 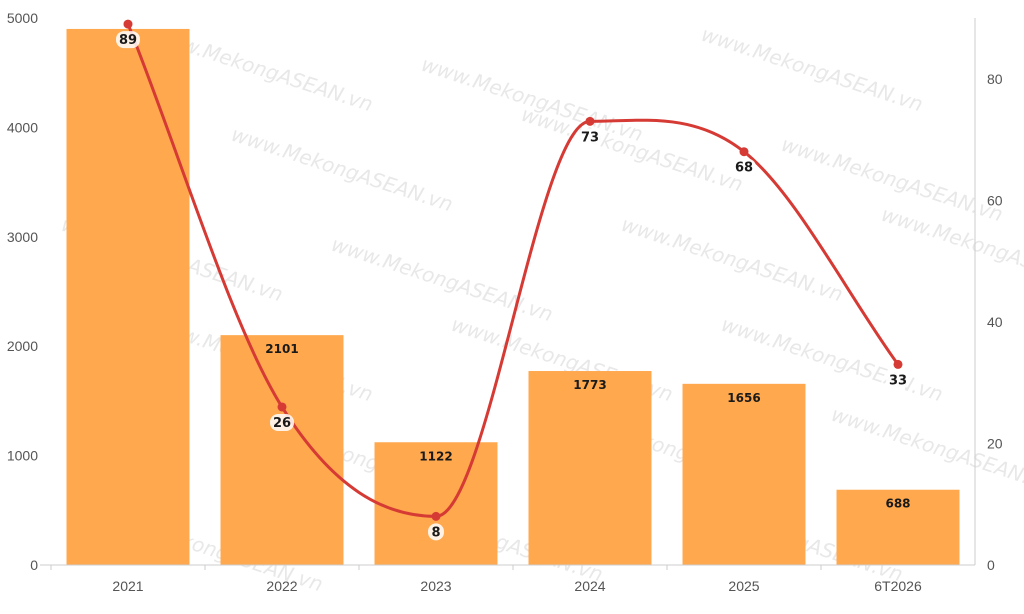 What do you see at coordinates (22, 456) in the screenshot?
I see `left-tick-label: 1000` at bounding box center [22, 456].